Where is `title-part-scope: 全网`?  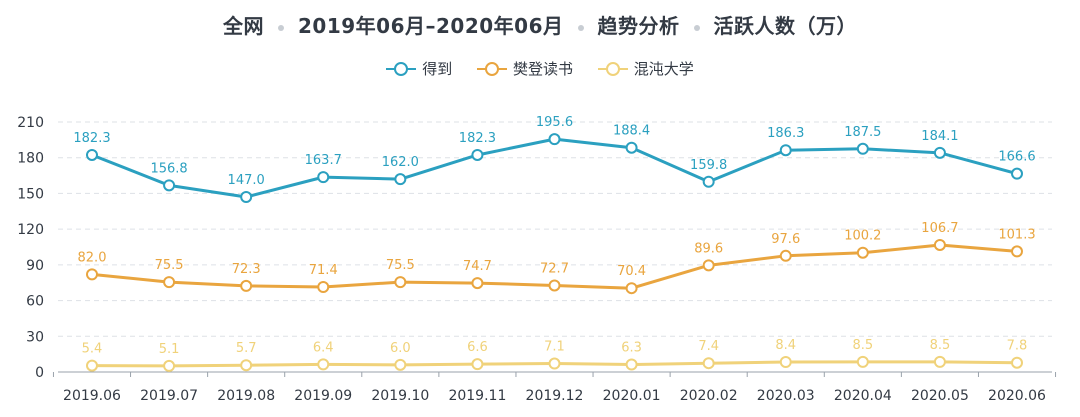 title-part-scope: 全网 is located at coordinates (243, 26).